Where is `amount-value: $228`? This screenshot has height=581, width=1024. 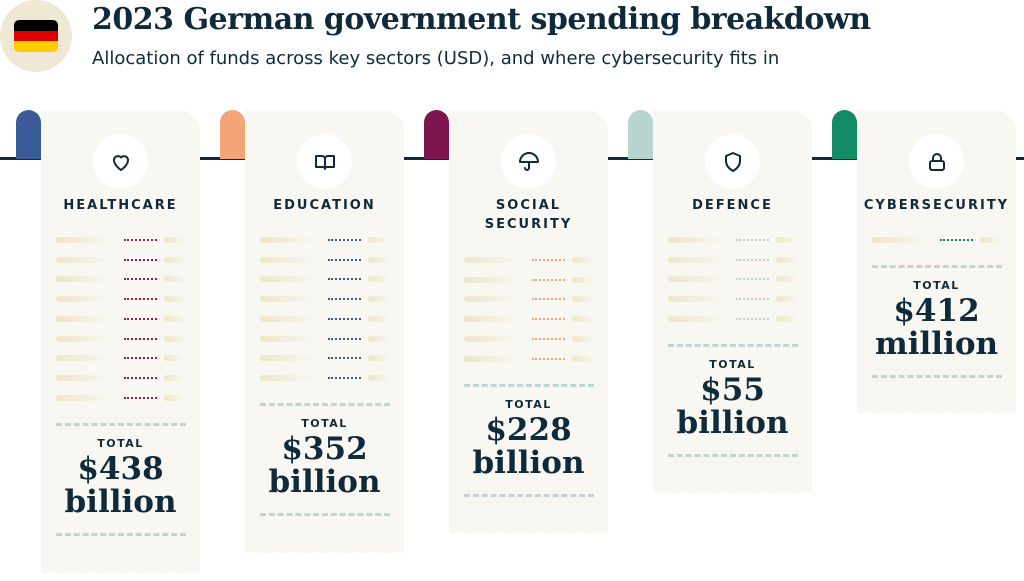
amount-value: $228 is located at coordinates (528, 429).